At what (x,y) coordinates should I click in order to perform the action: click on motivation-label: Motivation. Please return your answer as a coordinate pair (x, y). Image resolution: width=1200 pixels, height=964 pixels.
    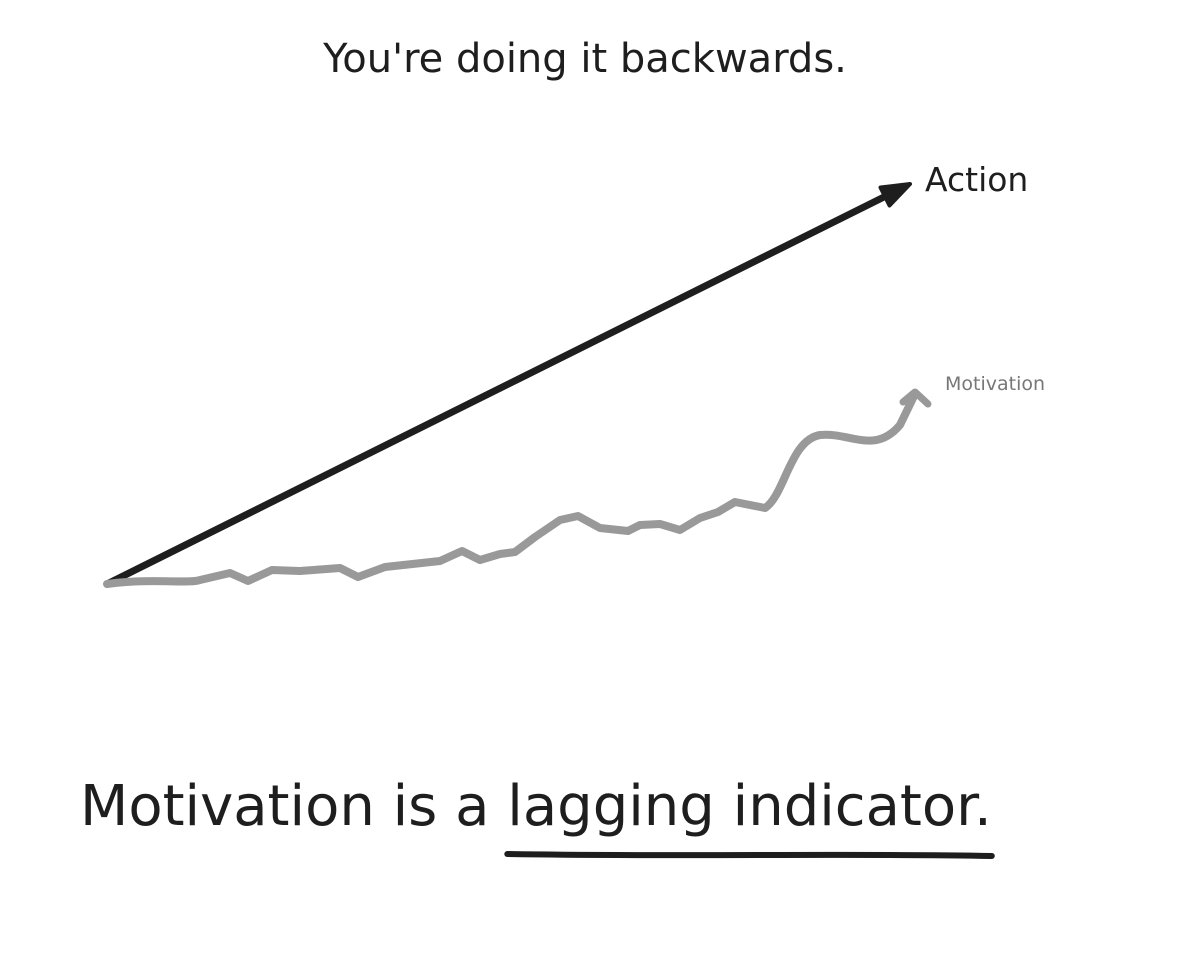
    Looking at the image, I should click on (995, 384).